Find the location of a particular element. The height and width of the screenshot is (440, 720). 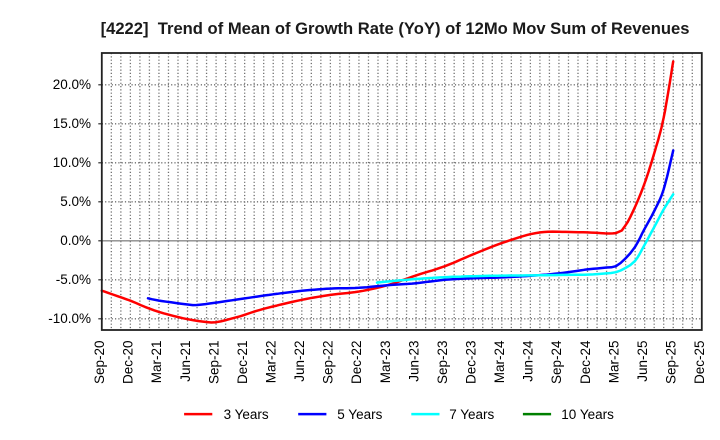

svg-text: -10.0% is located at coordinates (69, 318).